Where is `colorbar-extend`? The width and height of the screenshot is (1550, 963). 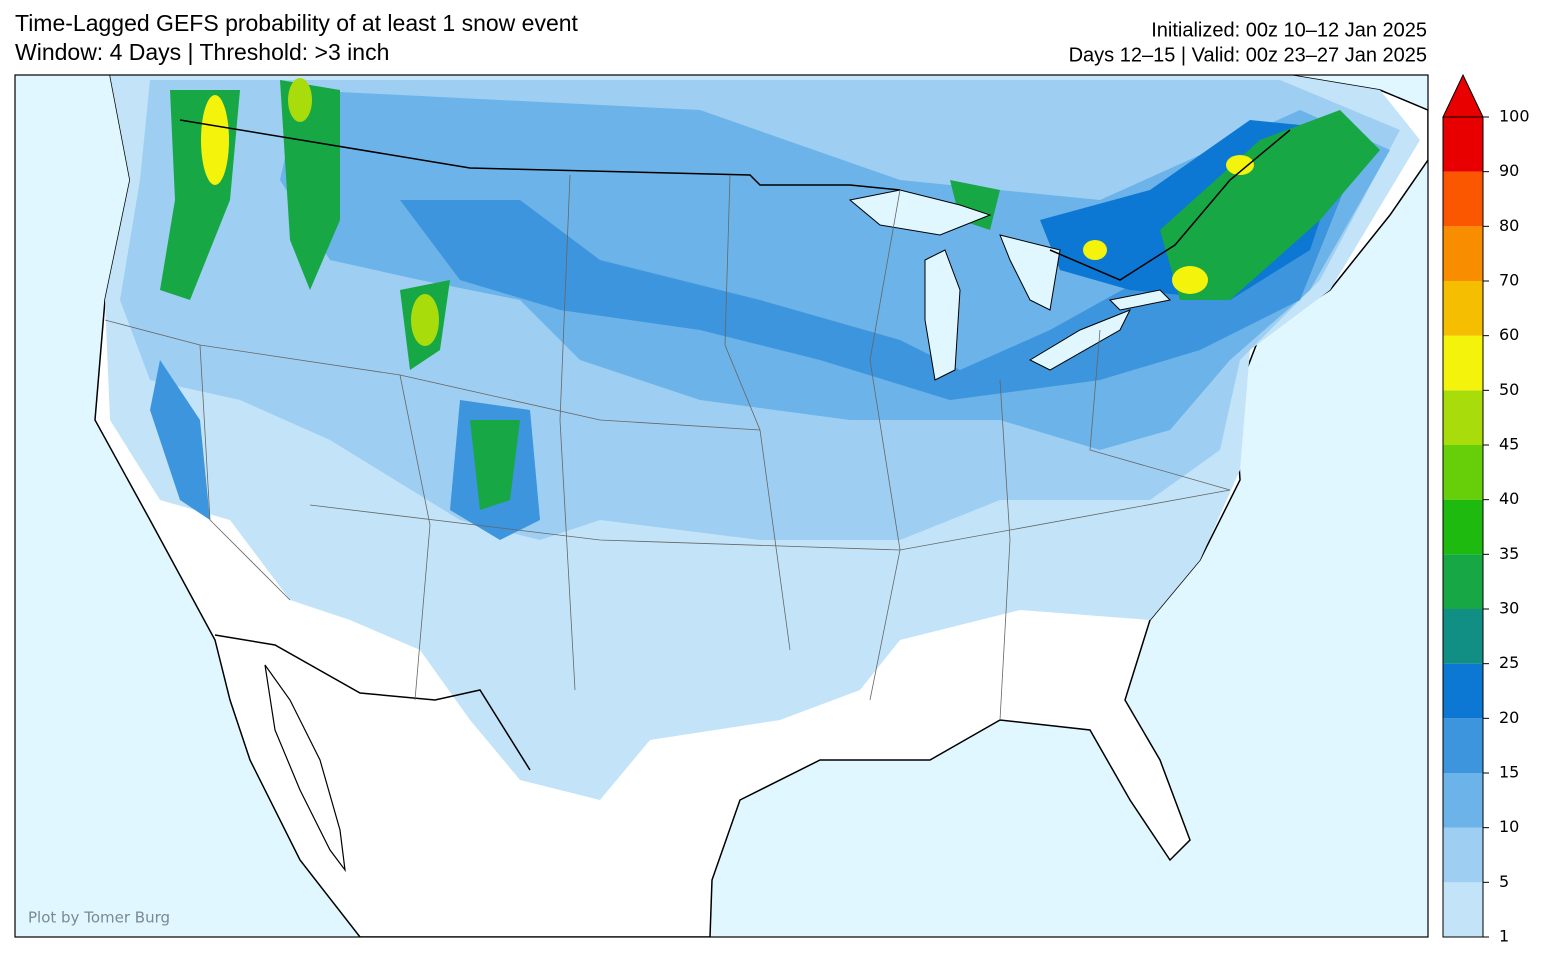
colorbar-extend is located at coordinates (1463, 95).